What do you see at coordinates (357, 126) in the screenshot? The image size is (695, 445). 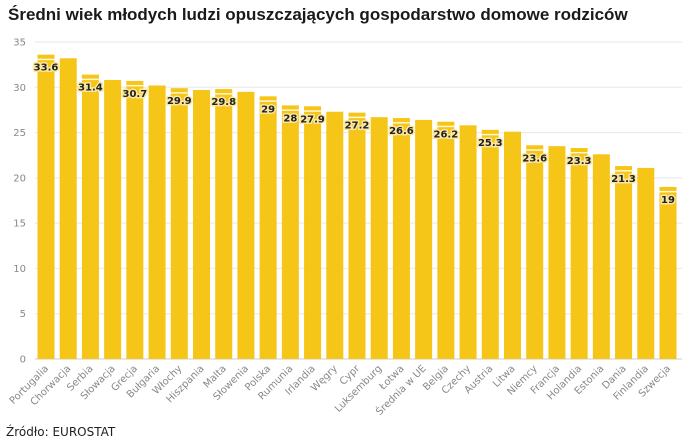 I see `data-label: 27.2` at bounding box center [357, 126].